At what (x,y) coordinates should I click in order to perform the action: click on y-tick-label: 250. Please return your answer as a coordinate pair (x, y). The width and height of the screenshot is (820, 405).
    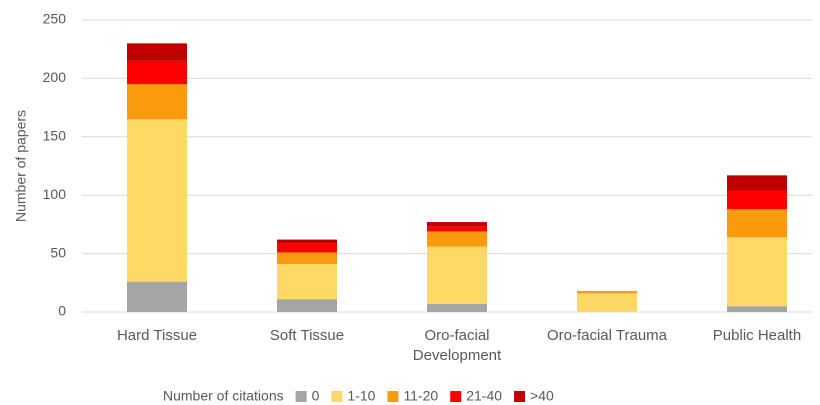
    Looking at the image, I should click on (55, 19).